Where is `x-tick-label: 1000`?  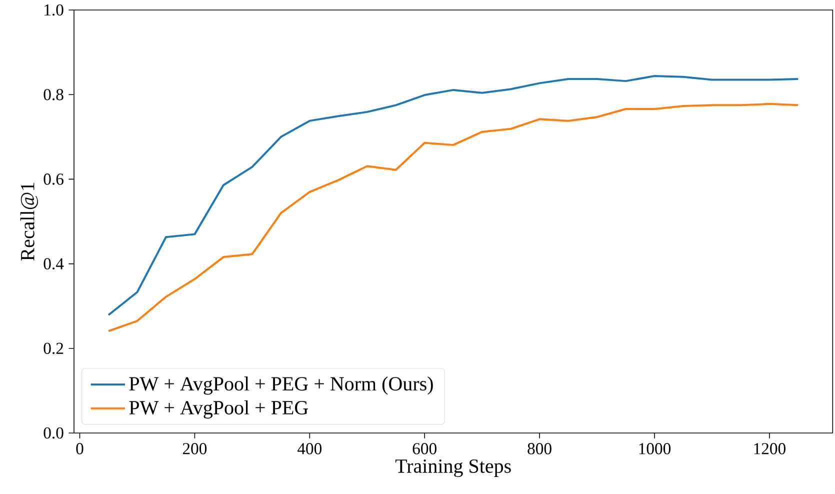
x-tick-label: 1000 is located at coordinates (655, 448).